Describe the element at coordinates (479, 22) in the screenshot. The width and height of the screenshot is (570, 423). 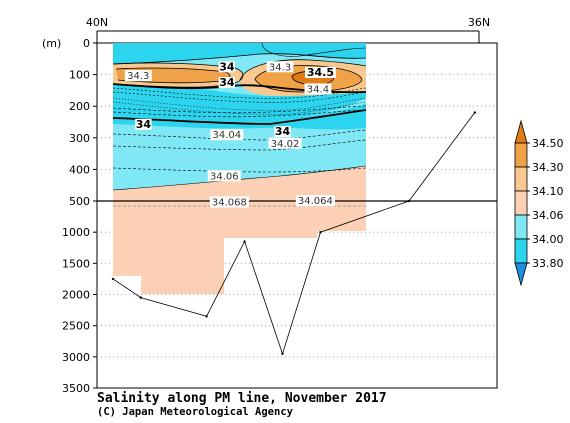
I see `x-tick-36n: 36N` at that location.